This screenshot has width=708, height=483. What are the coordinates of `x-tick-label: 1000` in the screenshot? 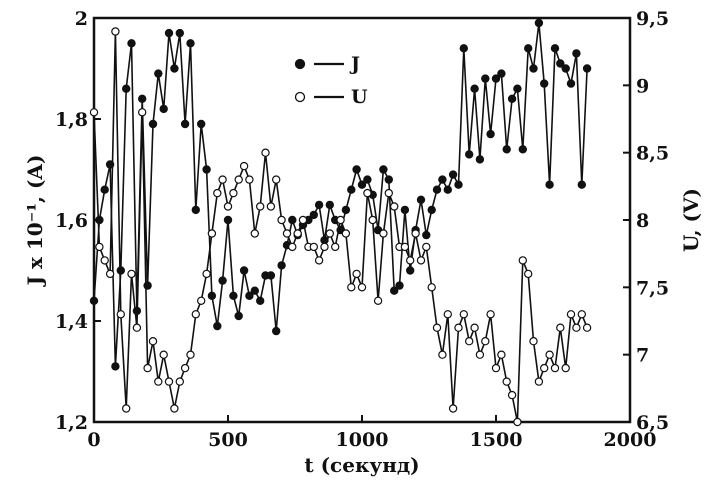 It's located at (362, 440).